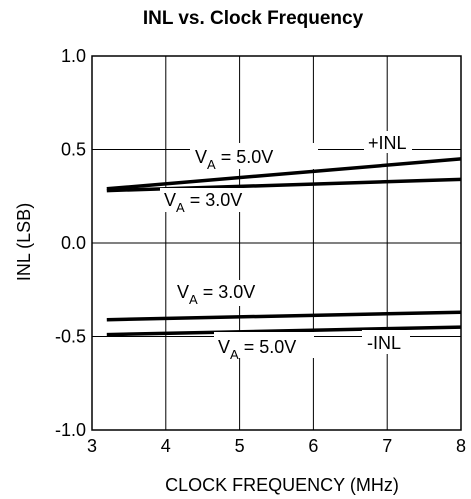 The width and height of the screenshot is (471, 499). What do you see at coordinates (240, 446) in the screenshot?
I see `x-tick-label: 5` at bounding box center [240, 446].